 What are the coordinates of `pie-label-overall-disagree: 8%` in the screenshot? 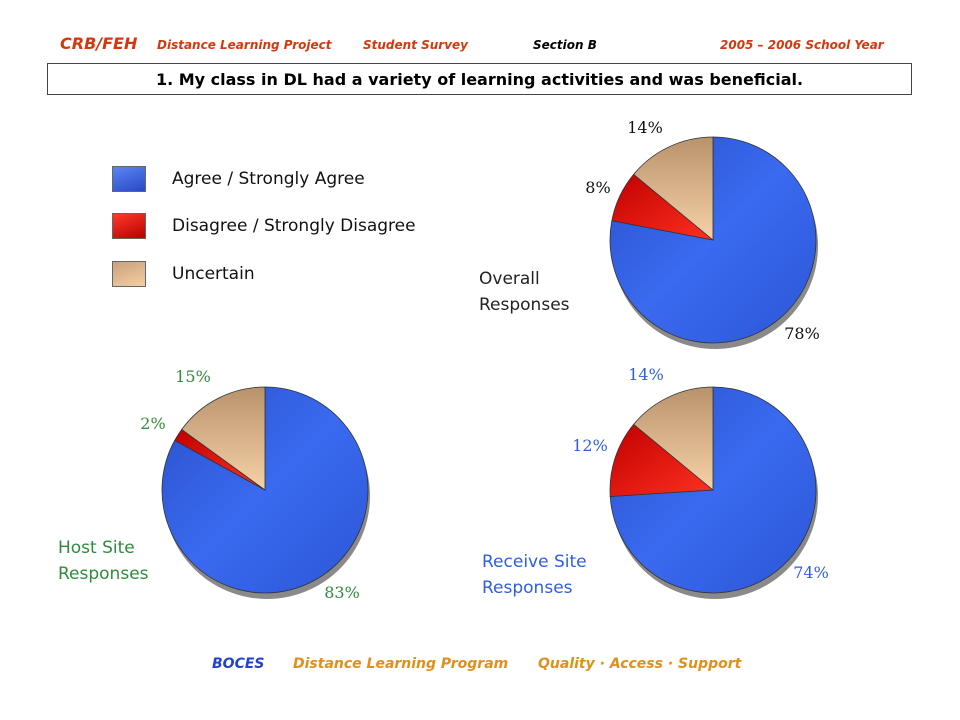 It's located at (597, 187).